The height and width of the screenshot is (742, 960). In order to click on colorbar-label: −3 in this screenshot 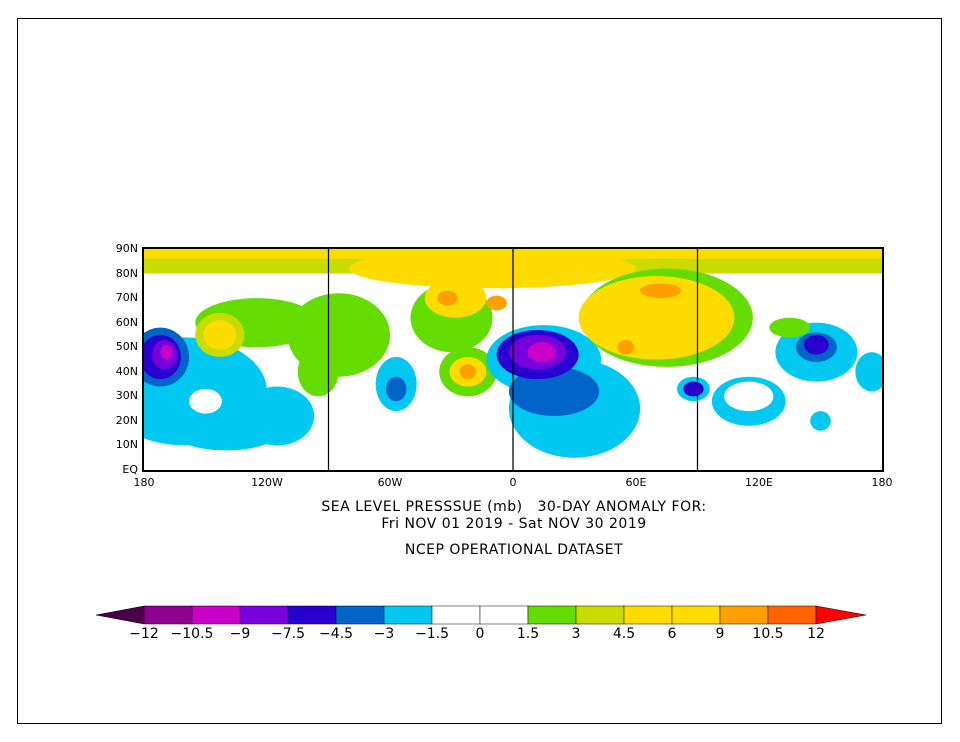, I will do `click(384, 634)`.